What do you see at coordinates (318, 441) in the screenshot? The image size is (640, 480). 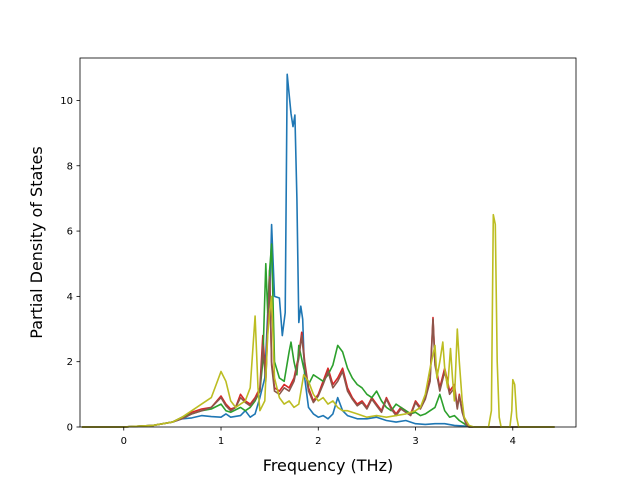 I see `x-tick-label: 2` at bounding box center [318, 441].